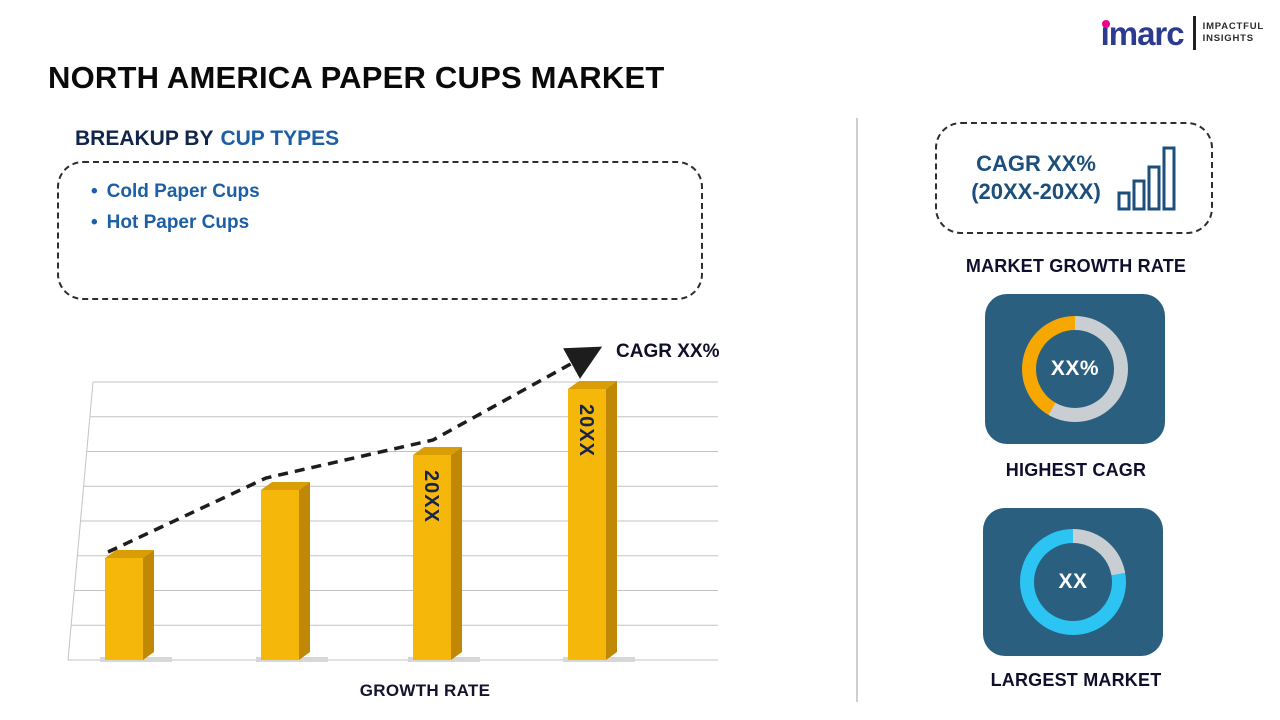  Describe the element at coordinates (380, 230) in the screenshot. I see `breakup-box: Cold Paper Cups Hot Paper Cups` at that location.